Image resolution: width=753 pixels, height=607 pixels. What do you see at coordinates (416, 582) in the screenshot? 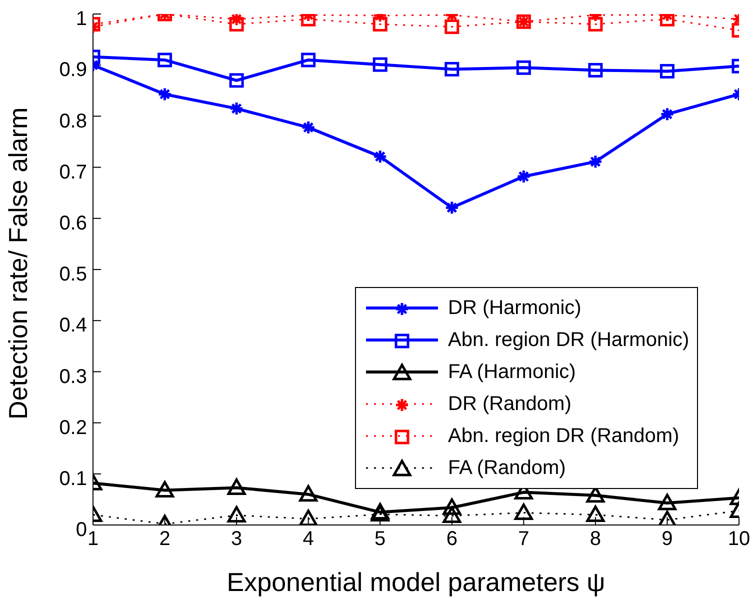
I see `x-axis-title: Exponential model parameters ψ` at bounding box center [416, 582].